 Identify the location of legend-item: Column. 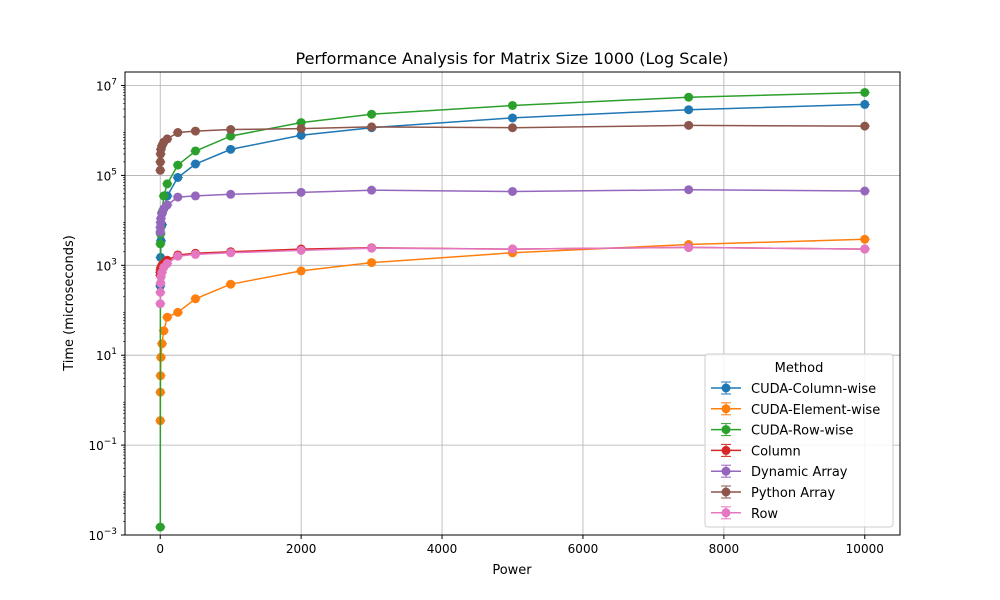
(756, 451).